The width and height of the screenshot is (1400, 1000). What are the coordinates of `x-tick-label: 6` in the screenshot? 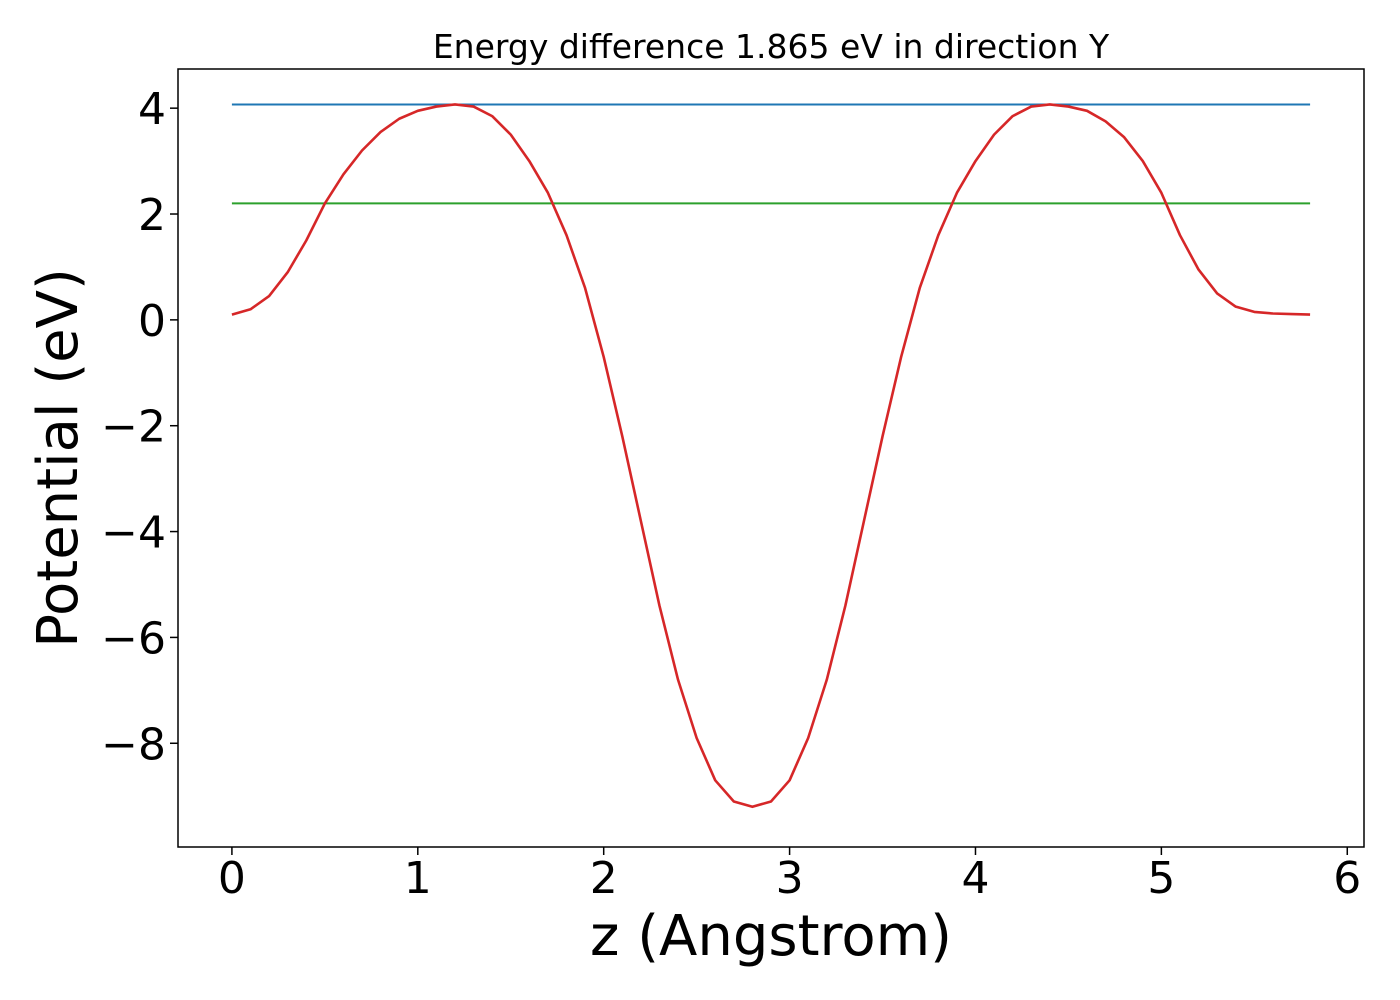 It's located at (1347, 878).